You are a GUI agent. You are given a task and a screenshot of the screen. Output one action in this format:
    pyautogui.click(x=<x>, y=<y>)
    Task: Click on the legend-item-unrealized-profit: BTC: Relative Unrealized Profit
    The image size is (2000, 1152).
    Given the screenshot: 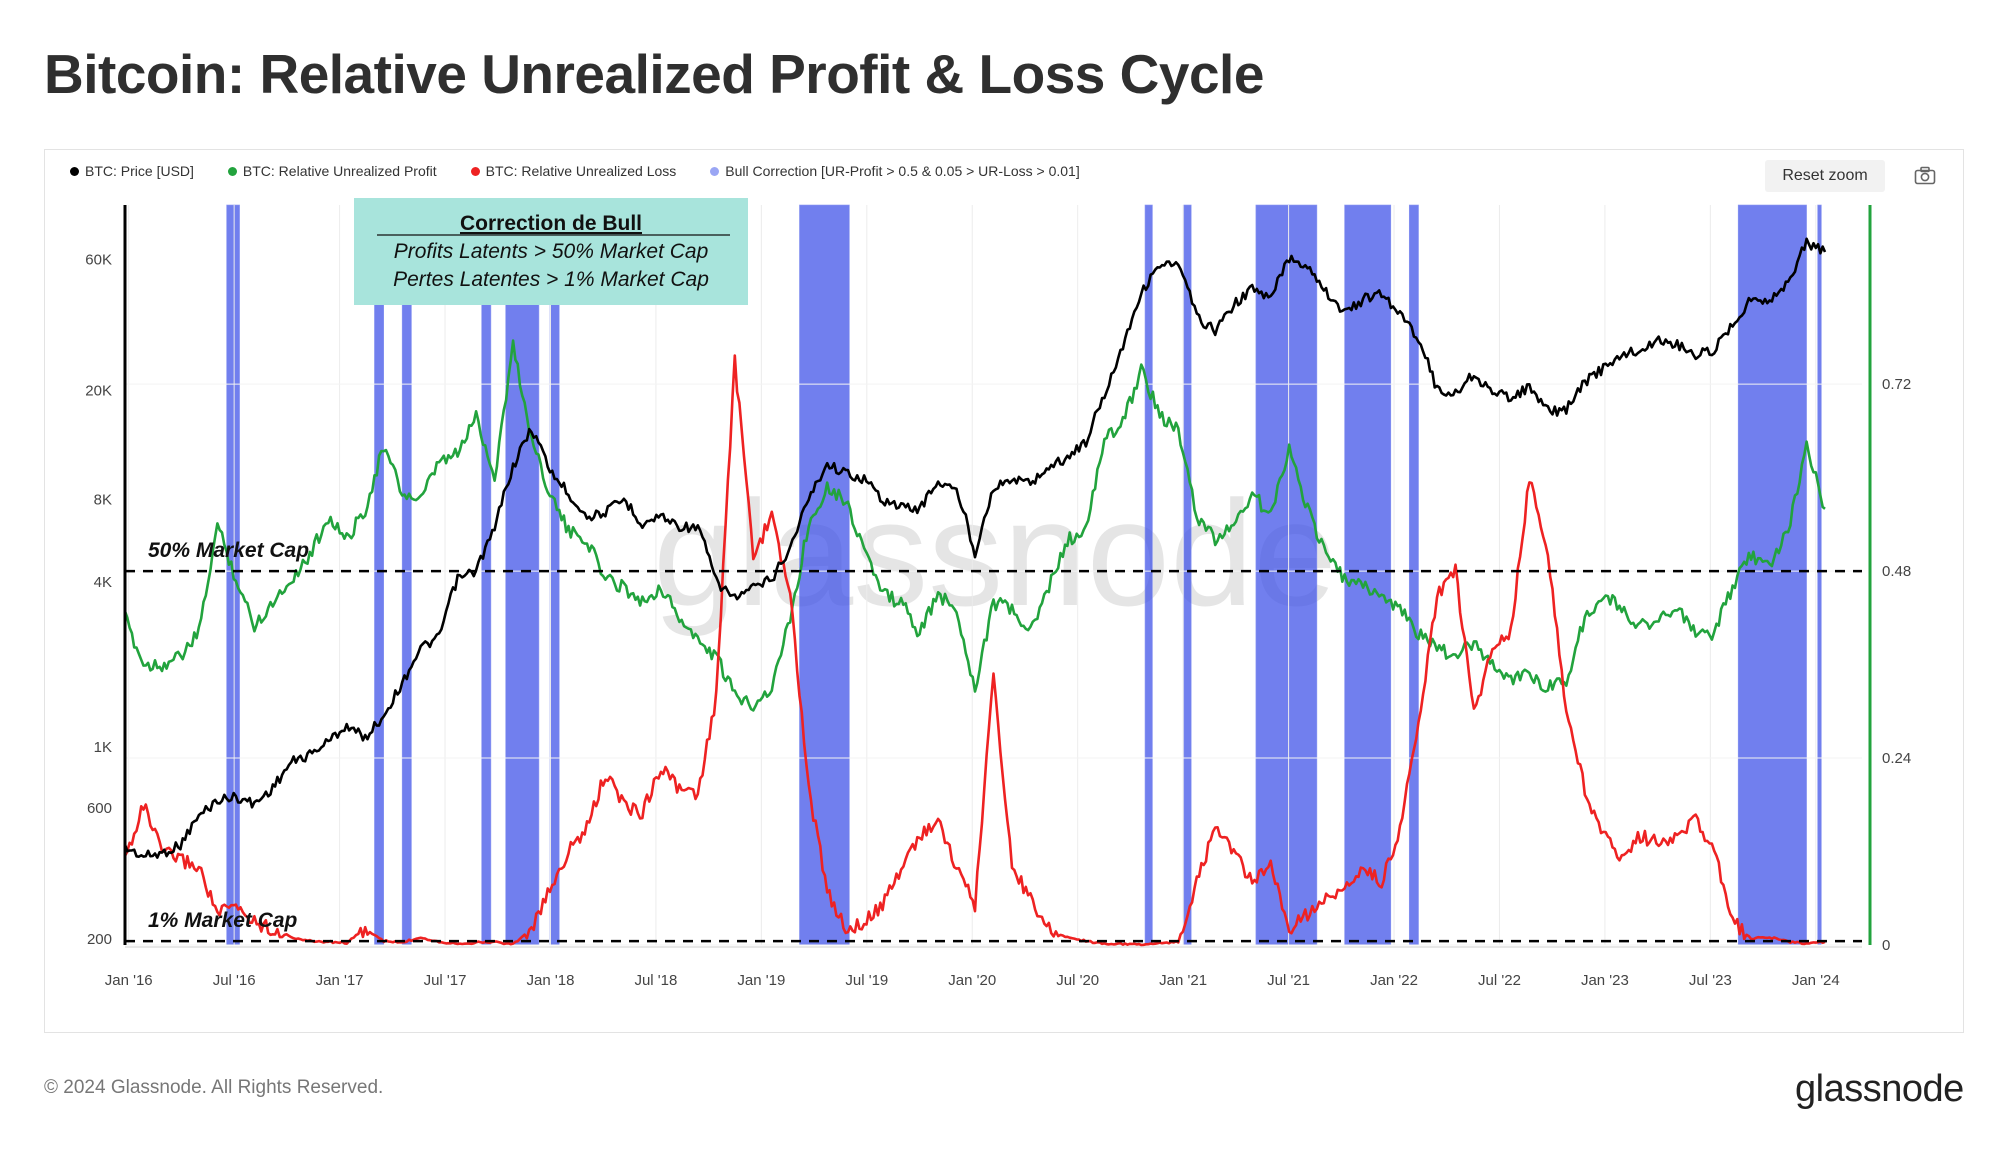 What is the action you would take?
    pyautogui.click(x=332, y=171)
    